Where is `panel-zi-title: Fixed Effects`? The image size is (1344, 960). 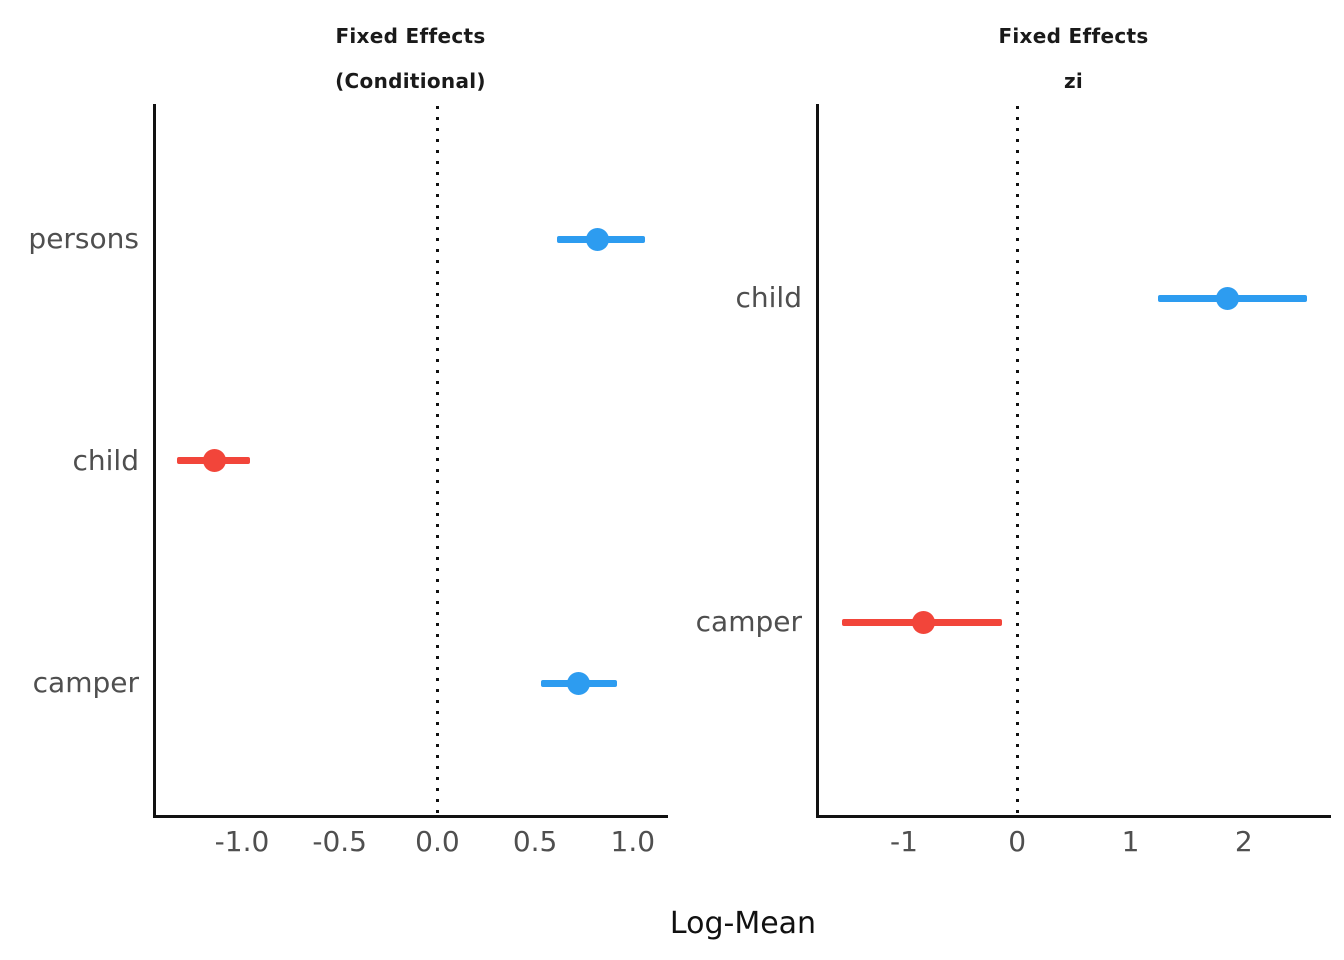
panel-zi-title: Fixed Effects is located at coordinates (1073, 36).